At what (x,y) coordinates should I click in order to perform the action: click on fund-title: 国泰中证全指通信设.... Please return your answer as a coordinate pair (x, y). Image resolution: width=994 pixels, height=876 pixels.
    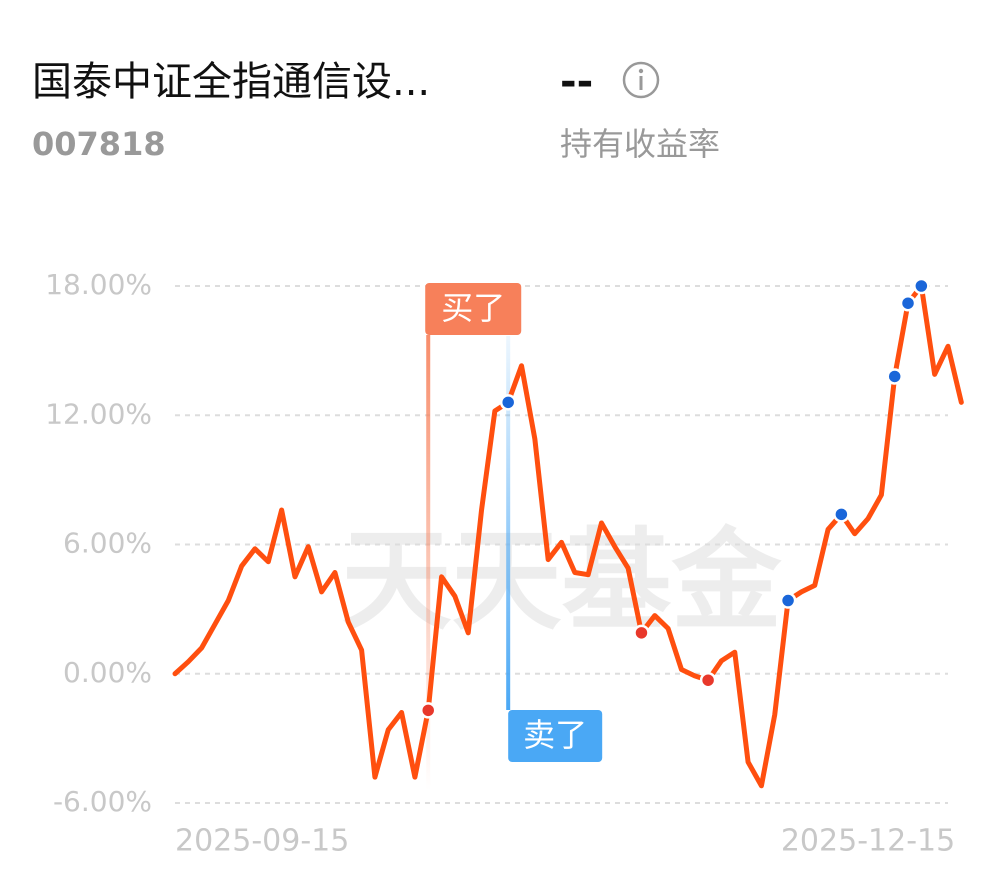
    Looking at the image, I should click on (231, 82).